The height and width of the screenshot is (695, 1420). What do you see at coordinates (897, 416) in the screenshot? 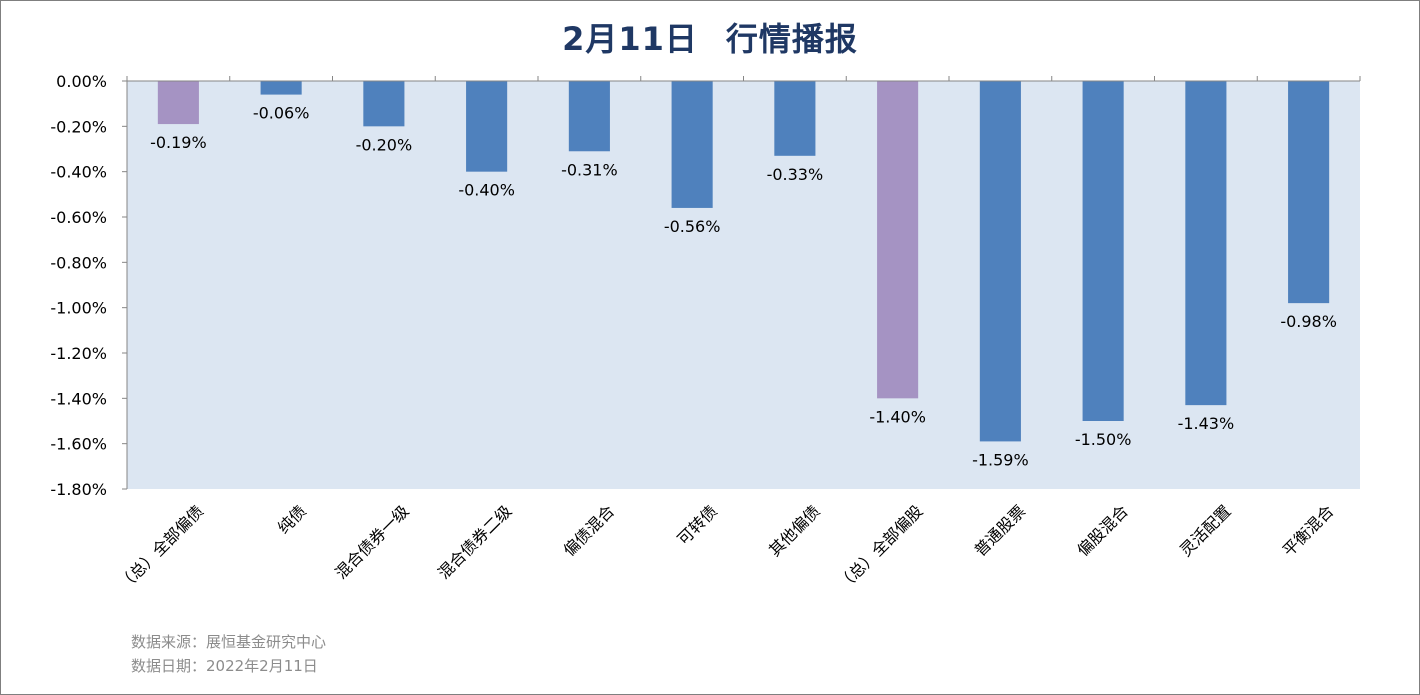
I see `data-label: -1.40%` at bounding box center [897, 416].